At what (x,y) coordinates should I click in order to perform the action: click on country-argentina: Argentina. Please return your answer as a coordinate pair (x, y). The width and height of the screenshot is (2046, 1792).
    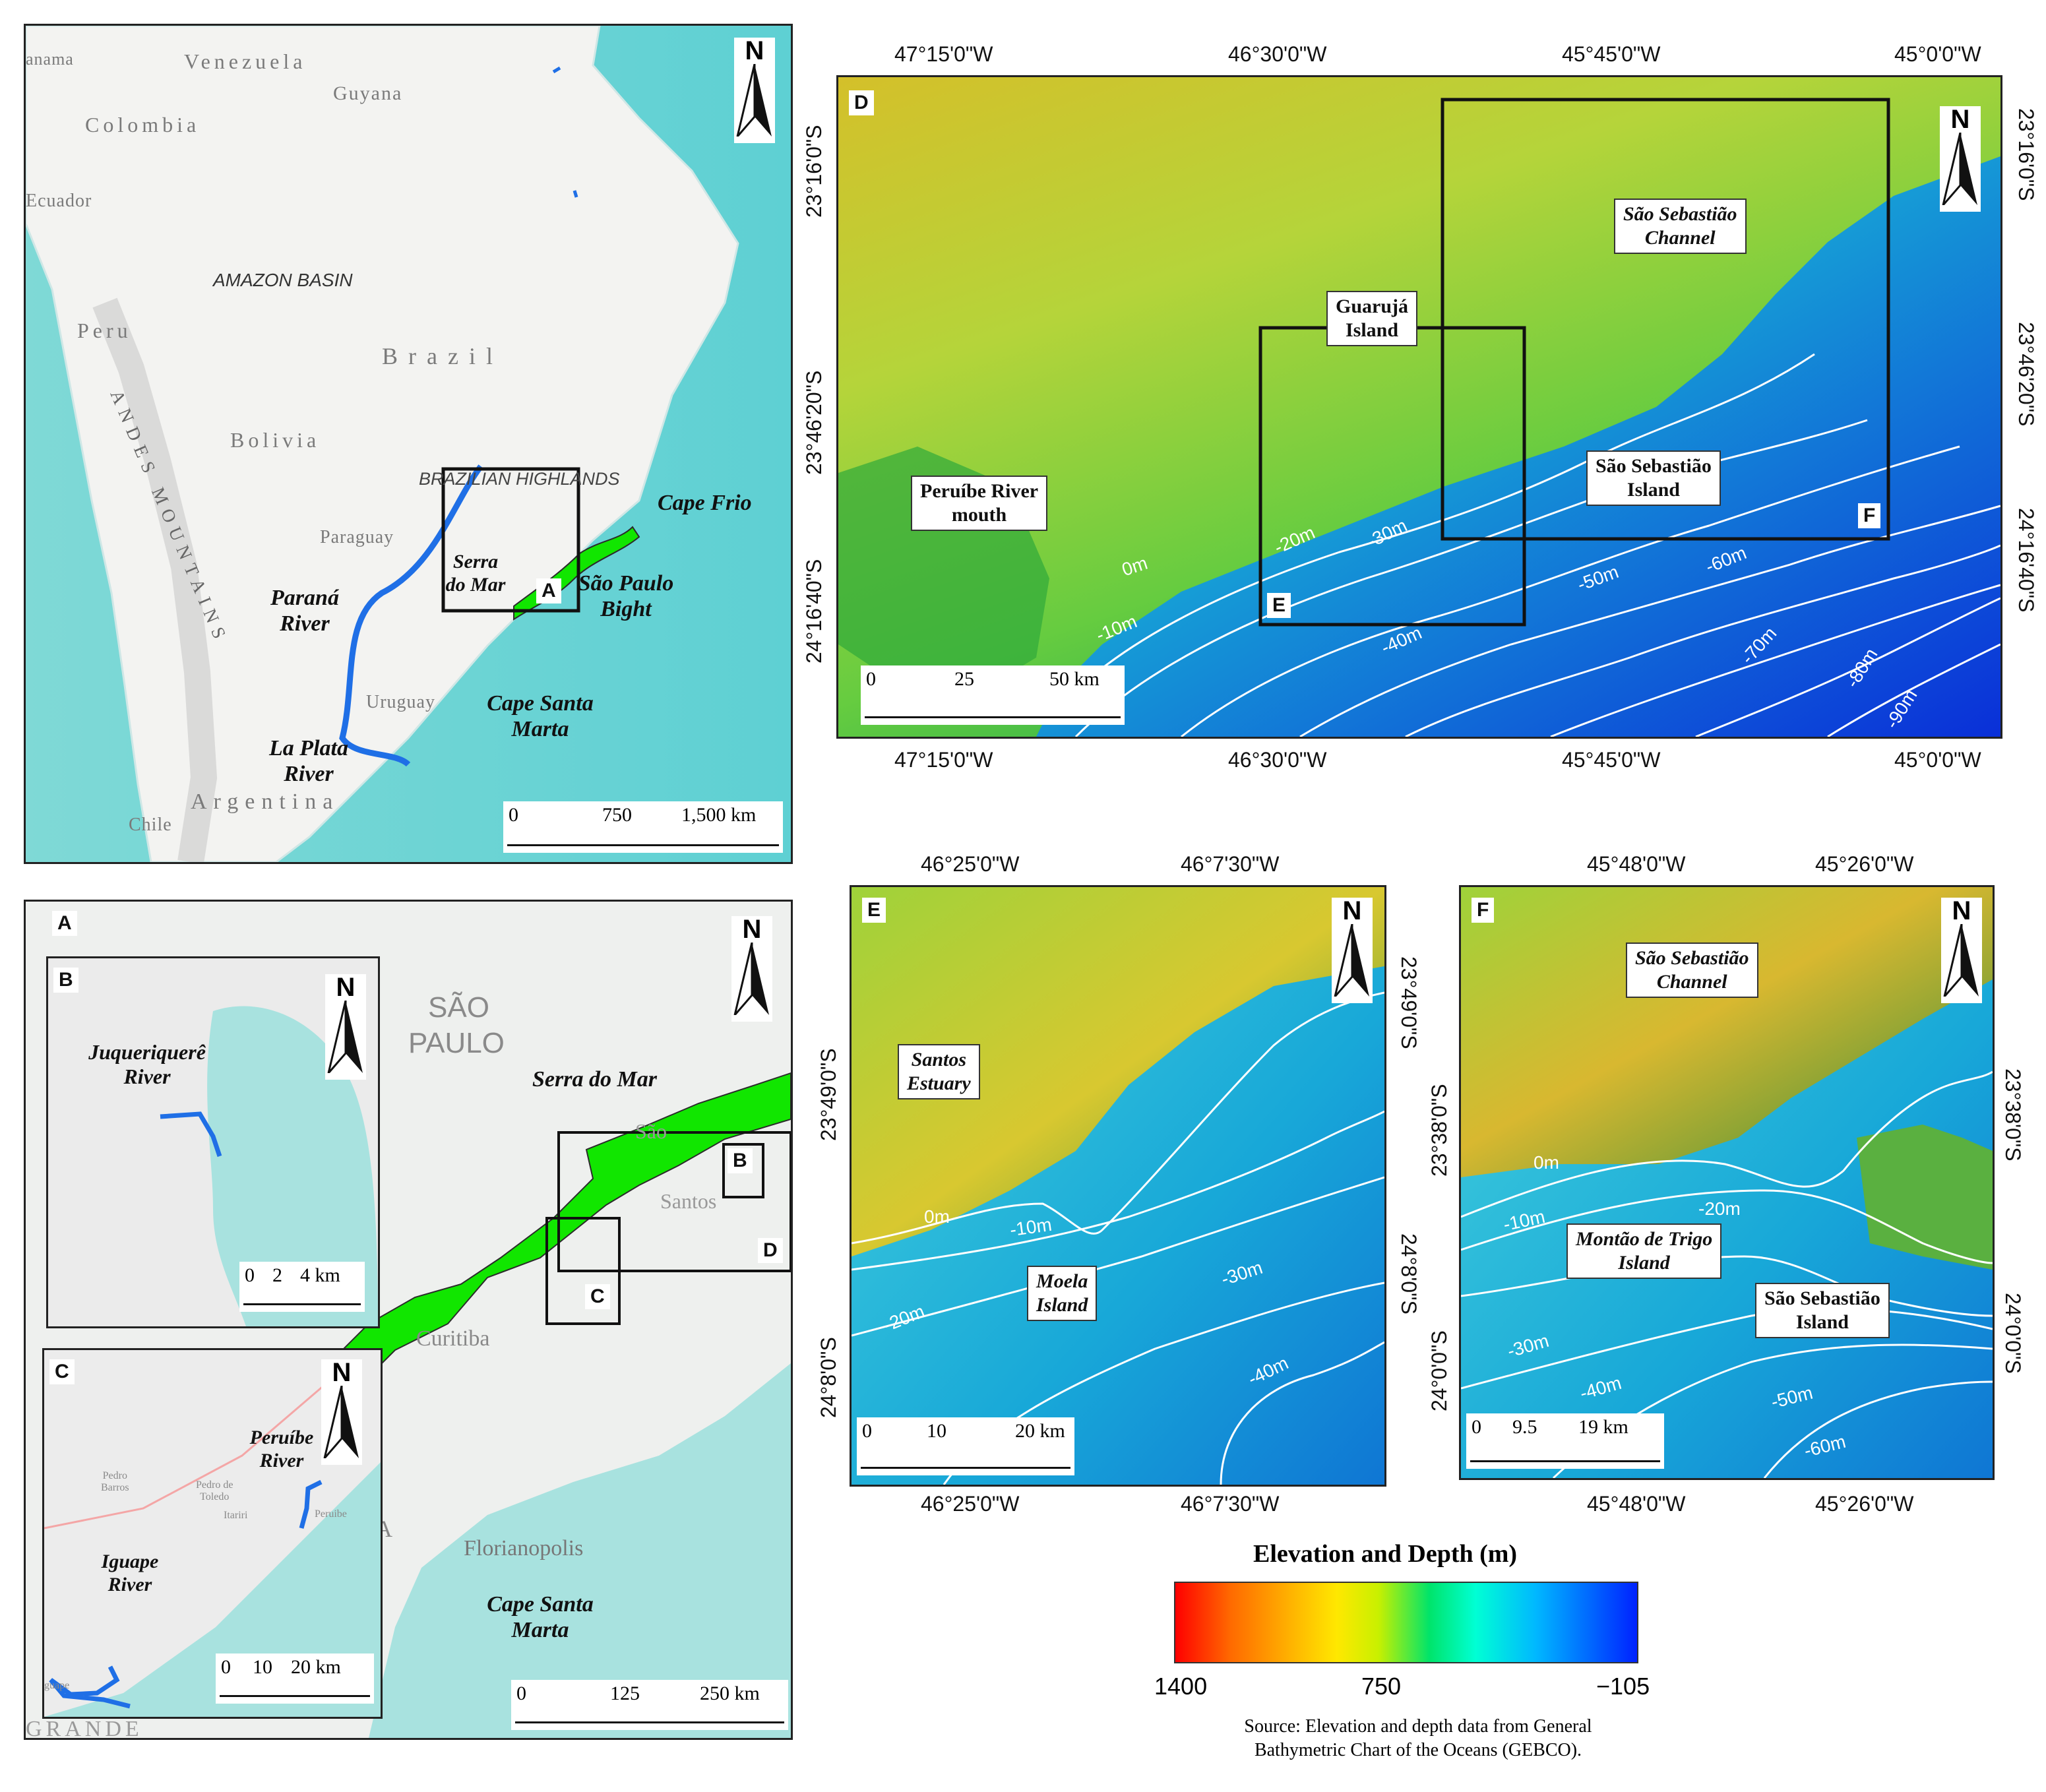
    Looking at the image, I should click on (265, 801).